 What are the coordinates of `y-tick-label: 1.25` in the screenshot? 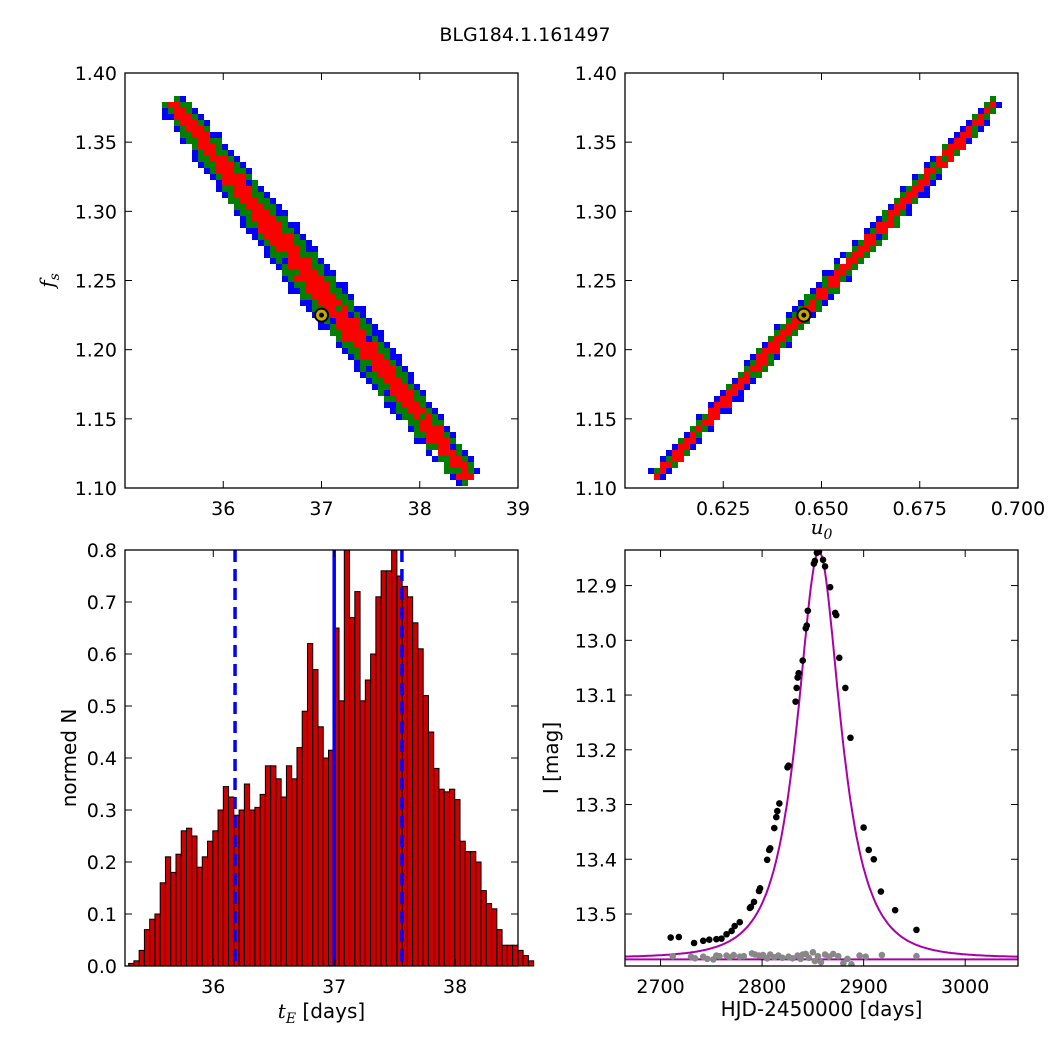 It's located at (96, 282).